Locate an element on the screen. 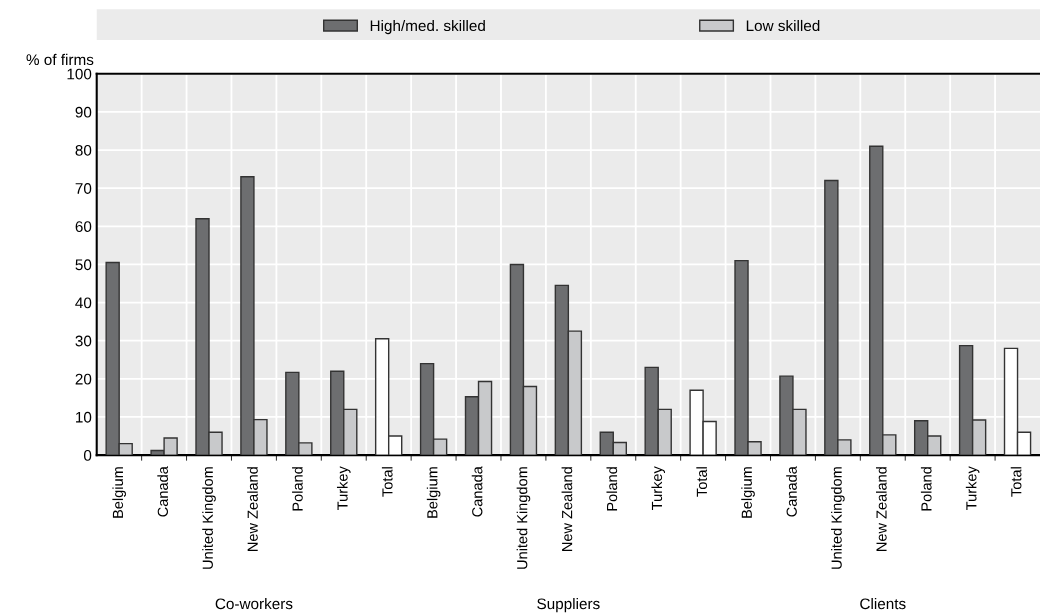  text: Co-workers is located at coordinates (254, 603).